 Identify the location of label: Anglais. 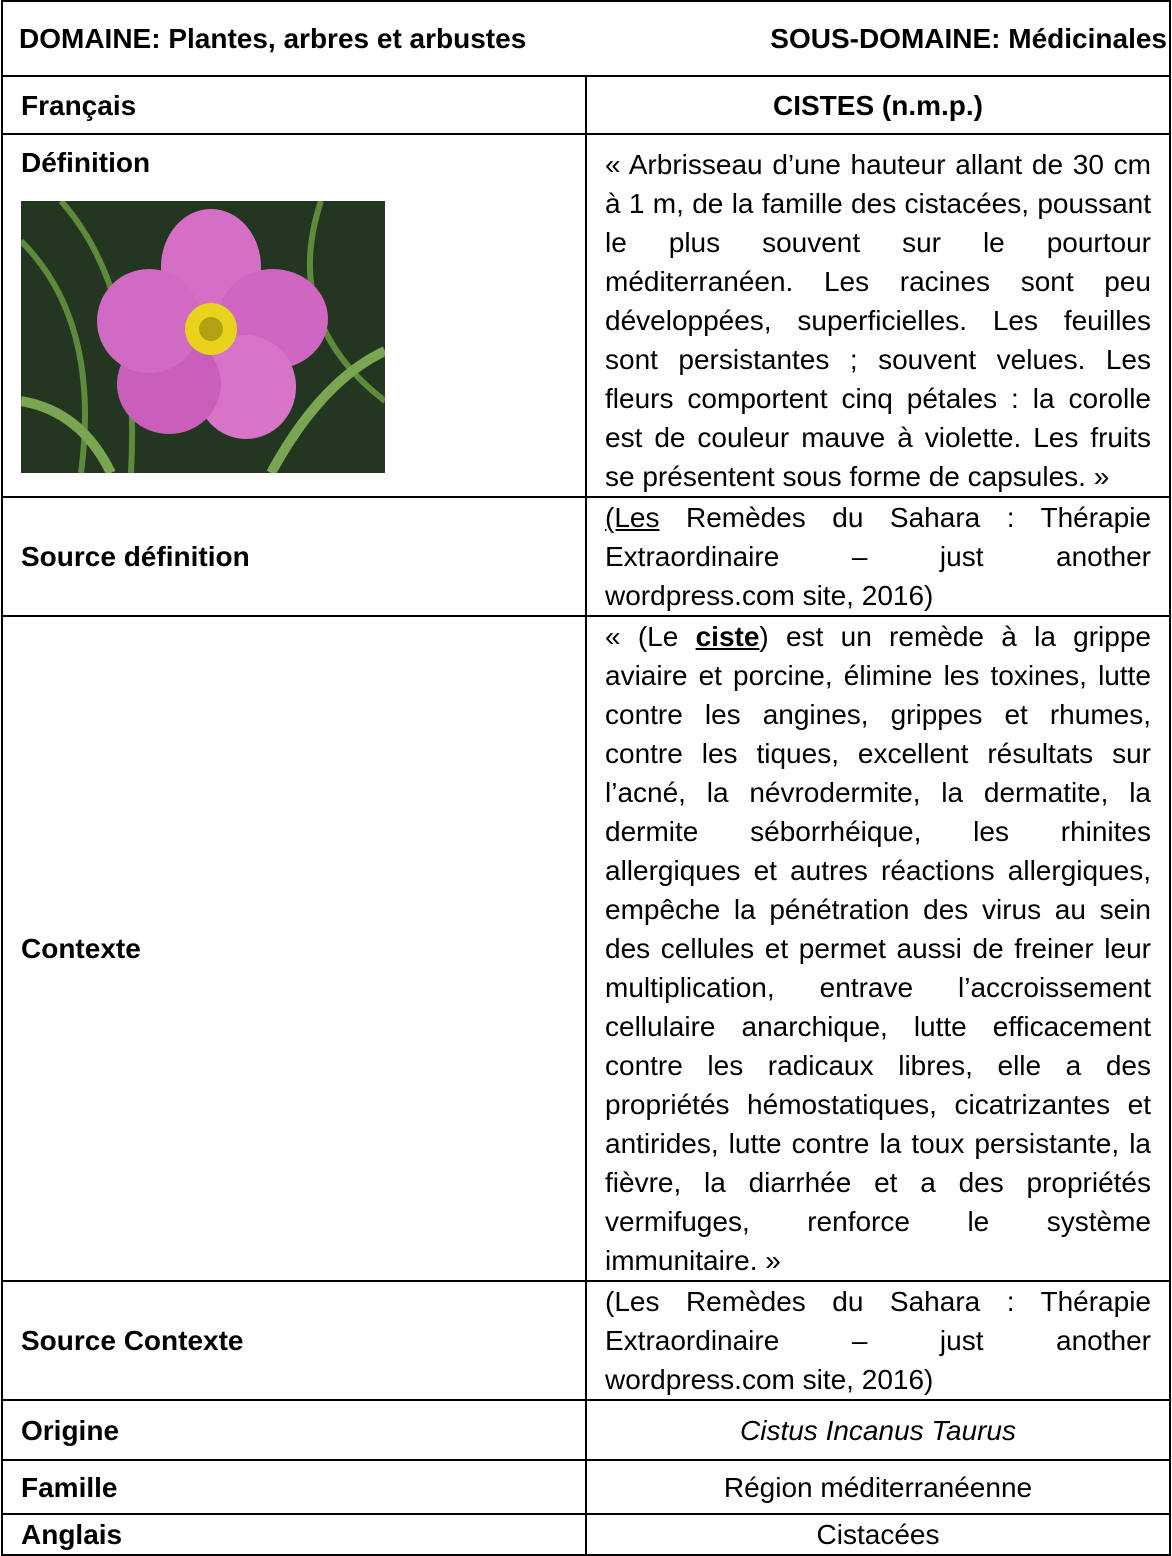
(294, 1534).